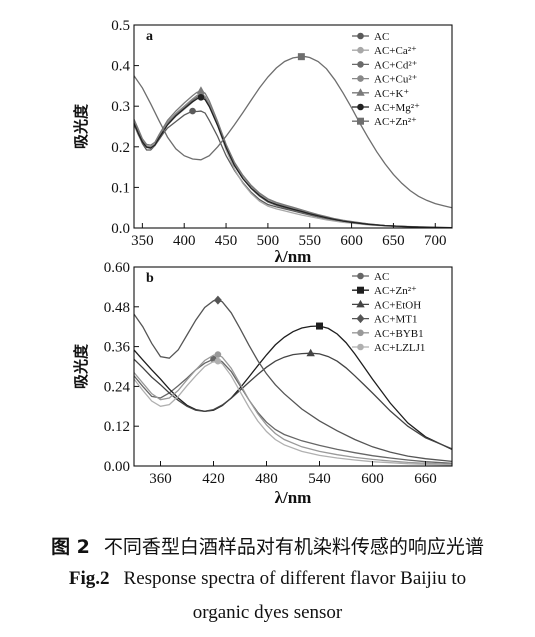 The width and height of the screenshot is (535, 637). Describe the element at coordinates (397, 108) in the screenshot. I see `legend-entry: AC+Mg²⁺` at that location.